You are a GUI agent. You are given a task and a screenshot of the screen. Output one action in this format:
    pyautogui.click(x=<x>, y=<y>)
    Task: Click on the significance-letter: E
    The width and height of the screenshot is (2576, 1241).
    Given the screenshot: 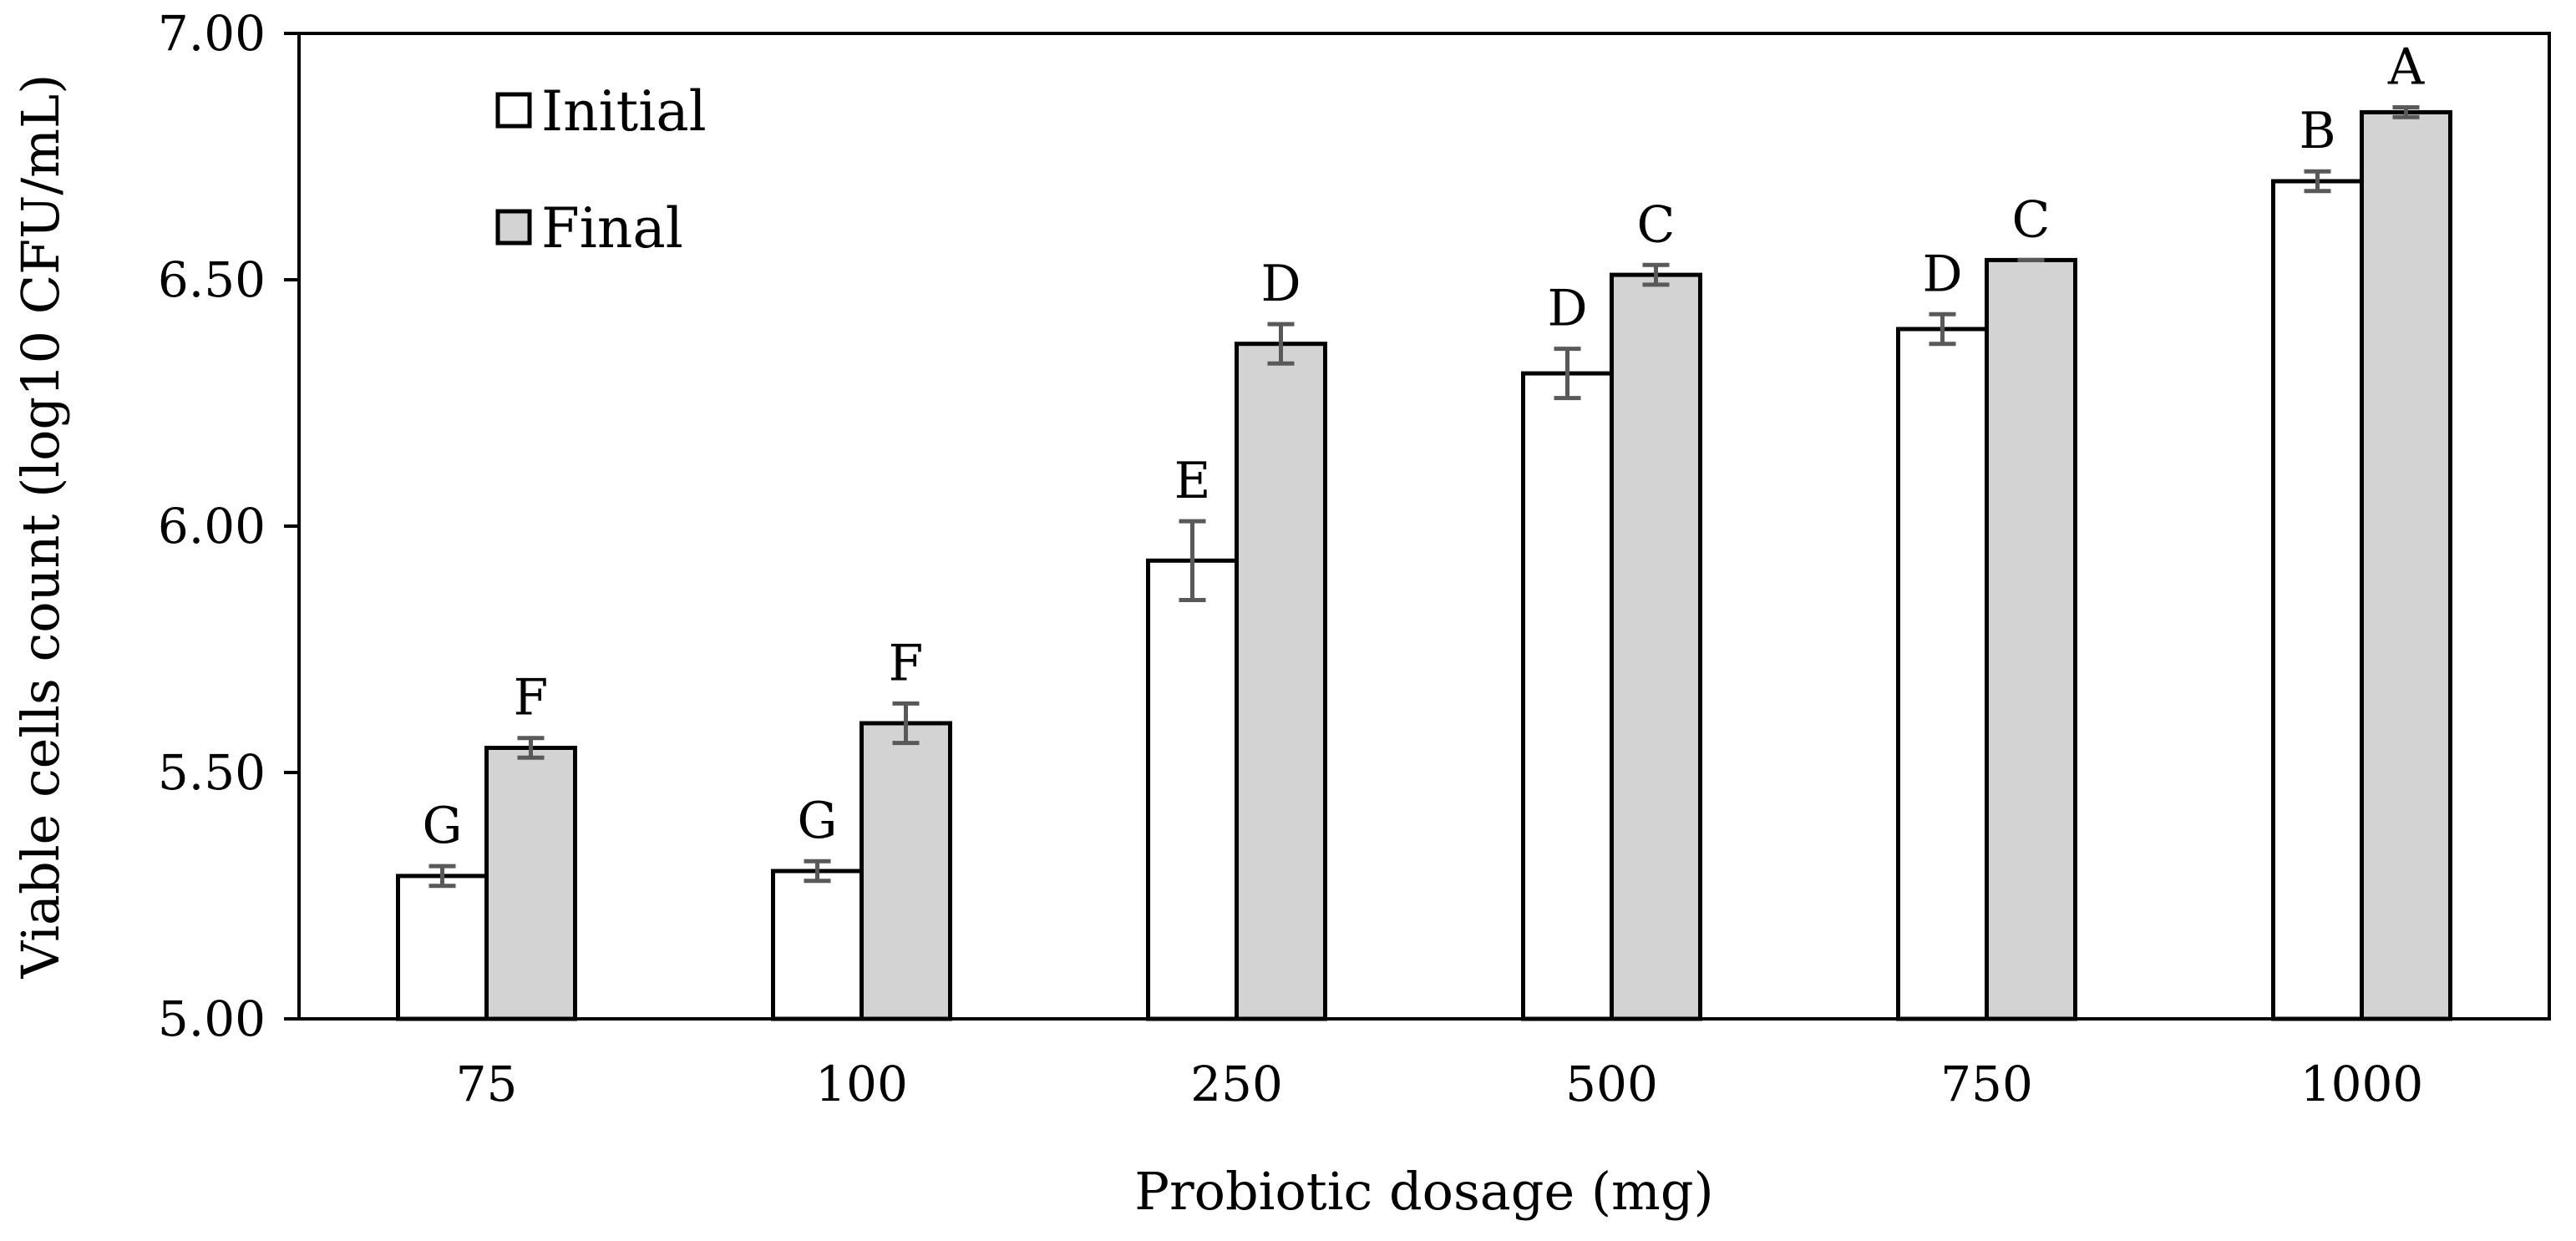 What is the action you would take?
    pyautogui.click(x=1192, y=481)
    